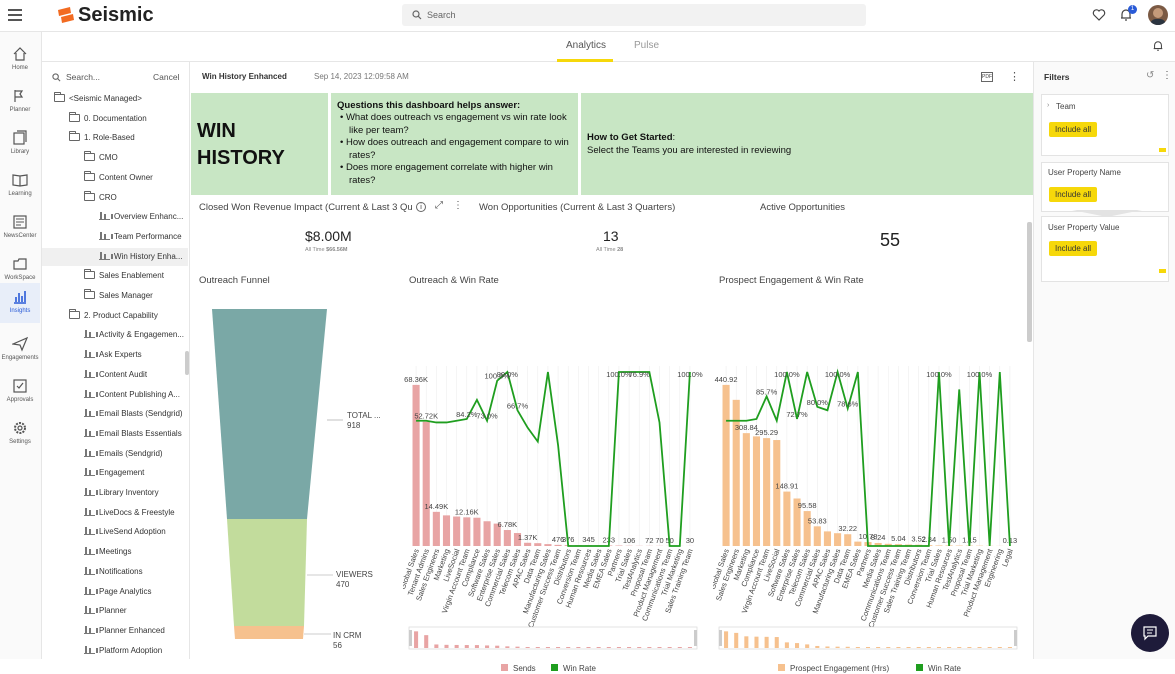 This screenshot has height=674, width=1175. I want to click on tree-item: Email Blasts (Sendgrid), so click(115, 414).